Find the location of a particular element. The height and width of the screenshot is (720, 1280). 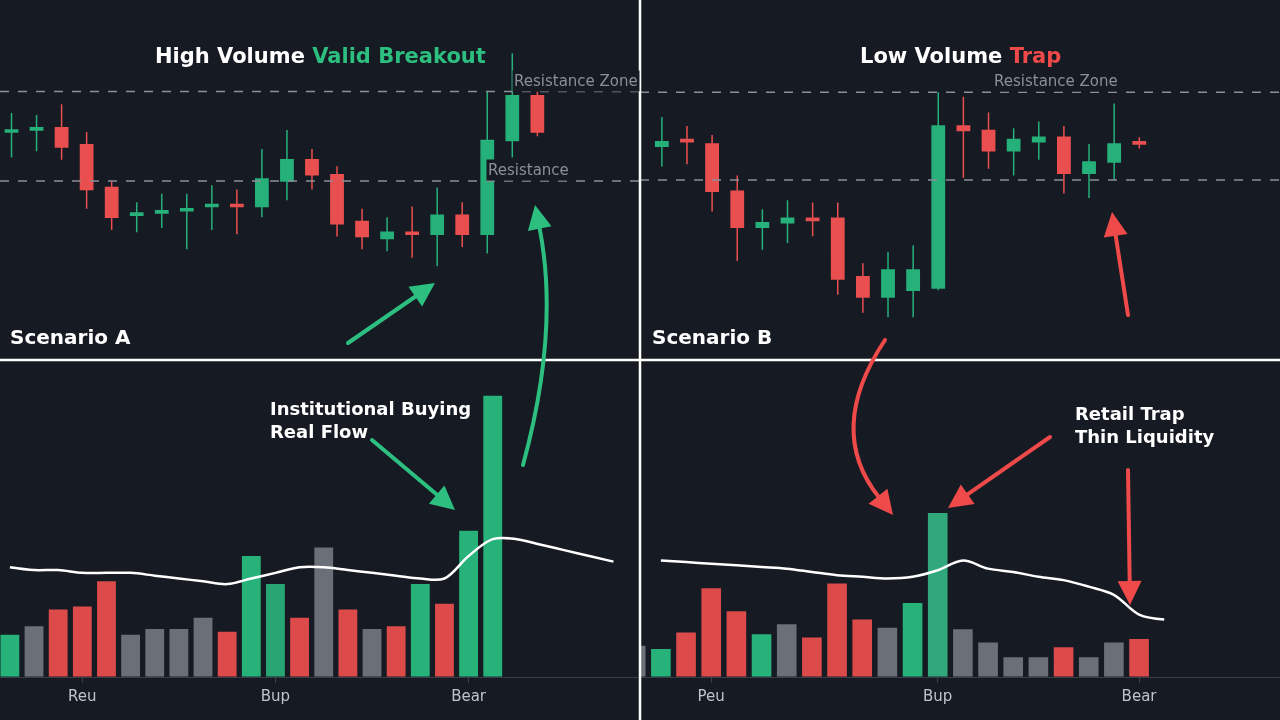

x-tick-label: Reu is located at coordinates (82, 695).